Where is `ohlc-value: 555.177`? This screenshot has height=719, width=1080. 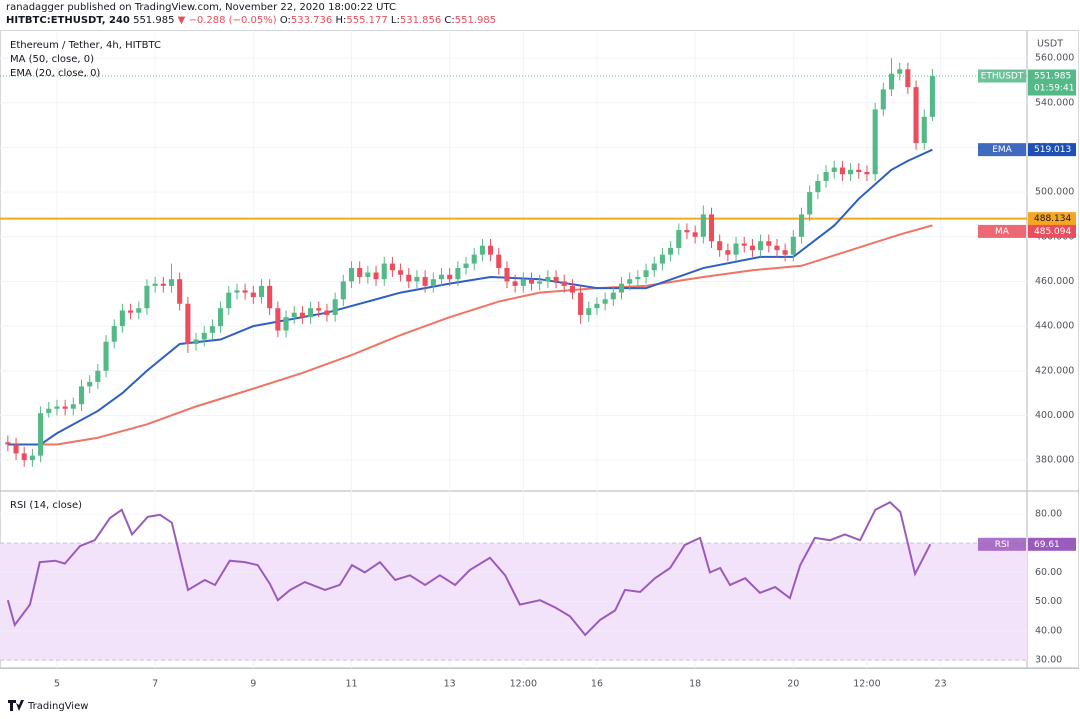
ohlc-value: 555.177 is located at coordinates (366, 20).